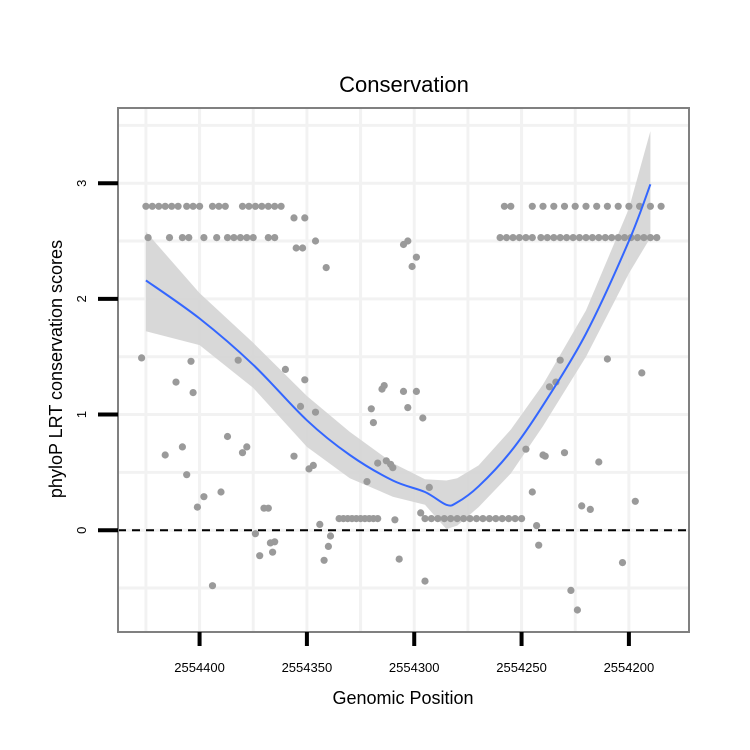 The width and height of the screenshot is (750, 750). I want to click on y-tick-label: 0, so click(81, 530).